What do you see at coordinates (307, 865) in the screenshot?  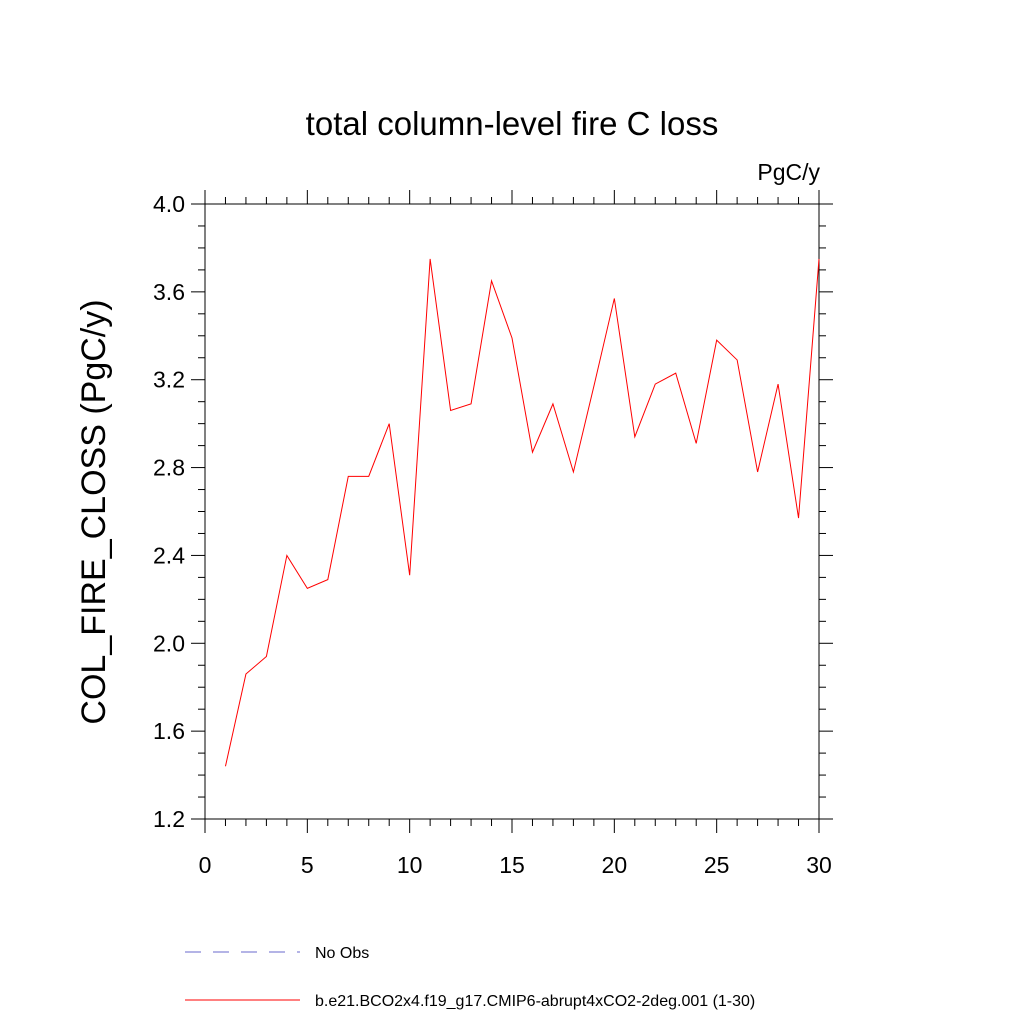 I see `x-tick-label: 5` at bounding box center [307, 865].